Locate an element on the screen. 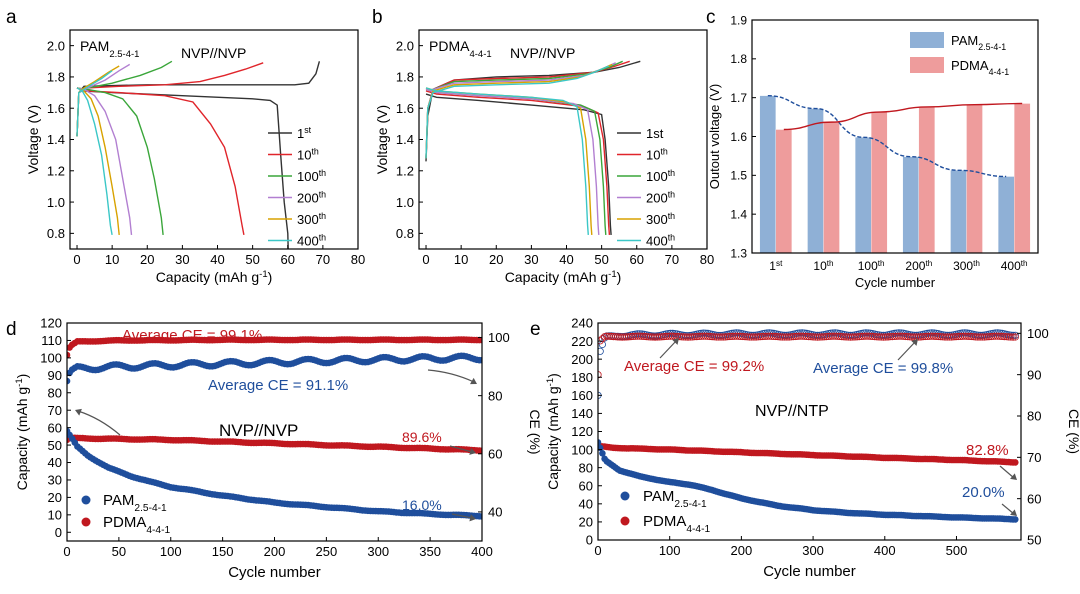 The height and width of the screenshot is (594, 1080). legend-label-pam-part: 2.5-4-1 is located at coordinates (690, 504).